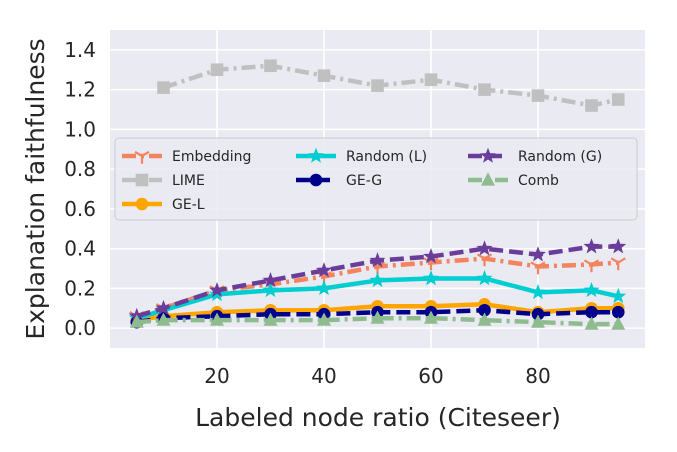 The image size is (677, 452). I want to click on legend-entry: Embedding, so click(186, 157).